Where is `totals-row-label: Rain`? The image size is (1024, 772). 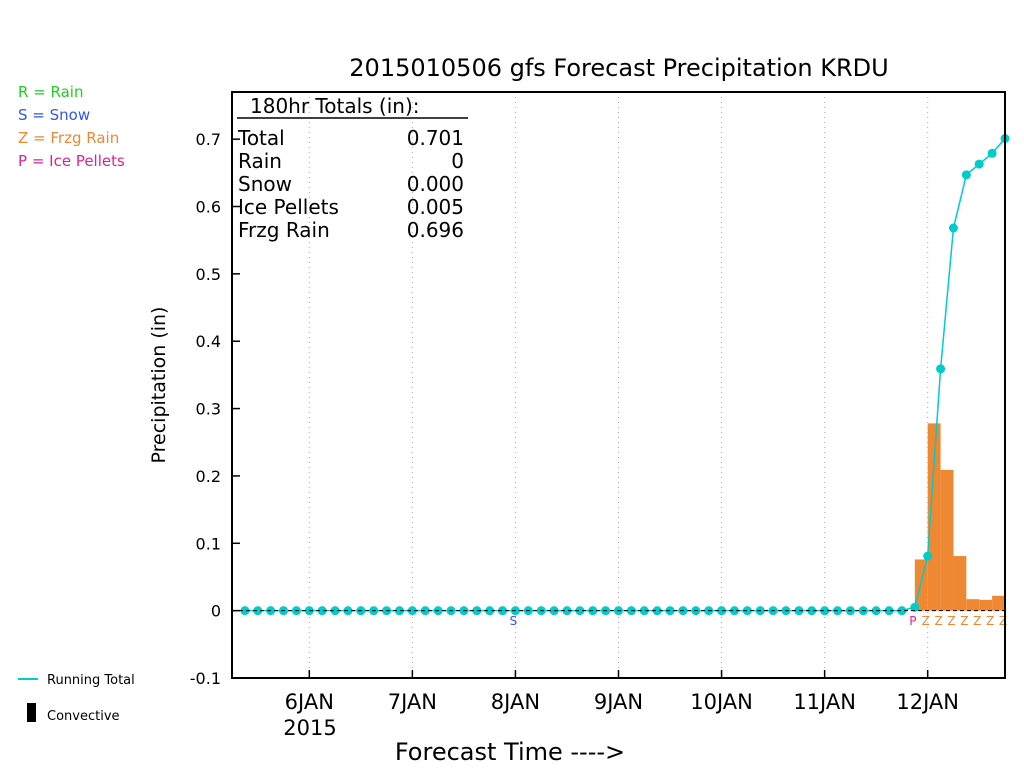 totals-row-label: Rain is located at coordinates (260, 161).